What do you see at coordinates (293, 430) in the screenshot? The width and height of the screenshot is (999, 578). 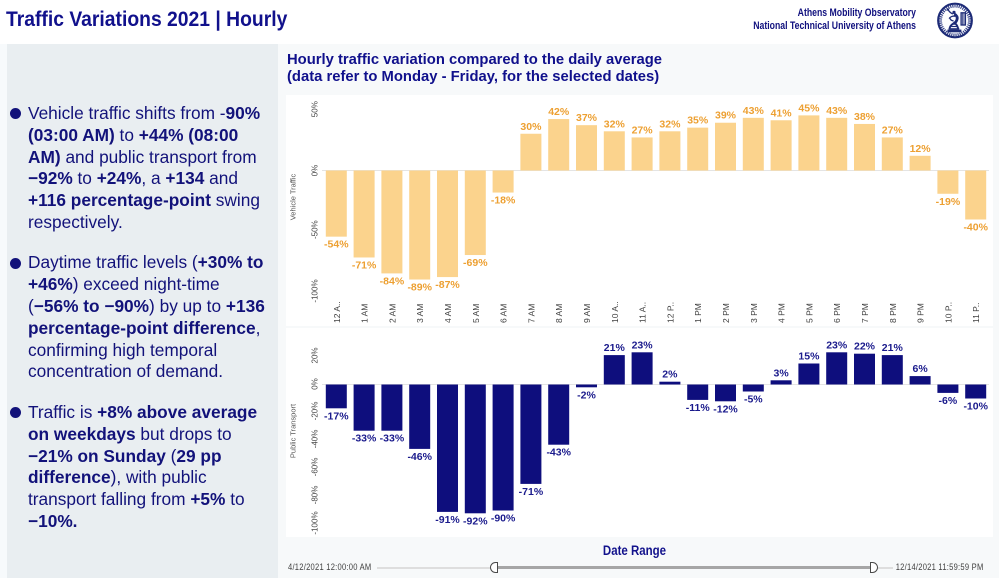 I see `svg-text: Public Transport` at bounding box center [293, 430].